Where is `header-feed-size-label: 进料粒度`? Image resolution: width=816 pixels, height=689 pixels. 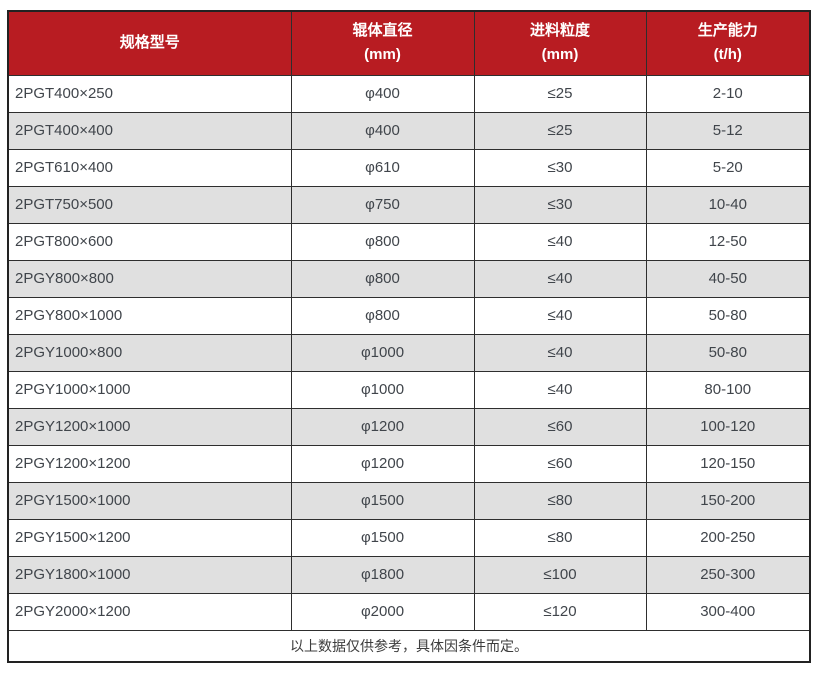 header-feed-size-label: 进料粒度 is located at coordinates (559, 31).